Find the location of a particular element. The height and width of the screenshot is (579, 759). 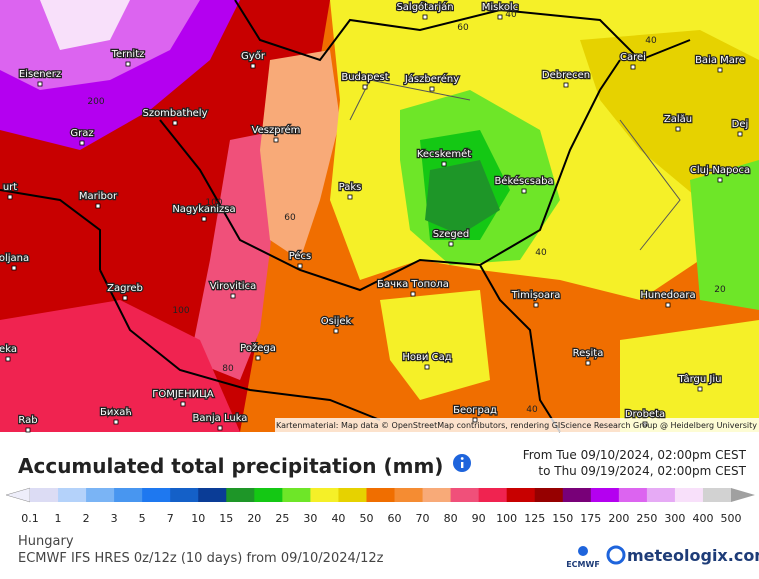

info-i is located at coordinates (462, 465).